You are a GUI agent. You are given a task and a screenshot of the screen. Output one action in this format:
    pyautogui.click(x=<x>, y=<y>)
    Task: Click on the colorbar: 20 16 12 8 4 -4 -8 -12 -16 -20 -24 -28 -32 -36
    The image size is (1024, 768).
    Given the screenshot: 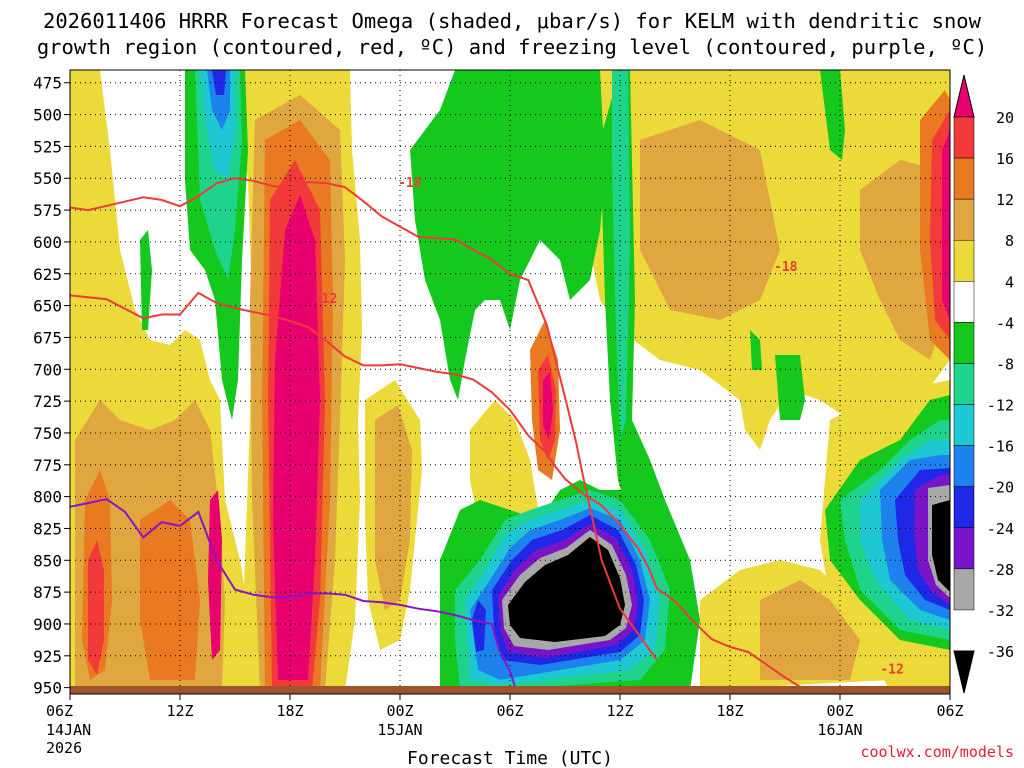 What is the action you would take?
    pyautogui.click(x=983, y=384)
    